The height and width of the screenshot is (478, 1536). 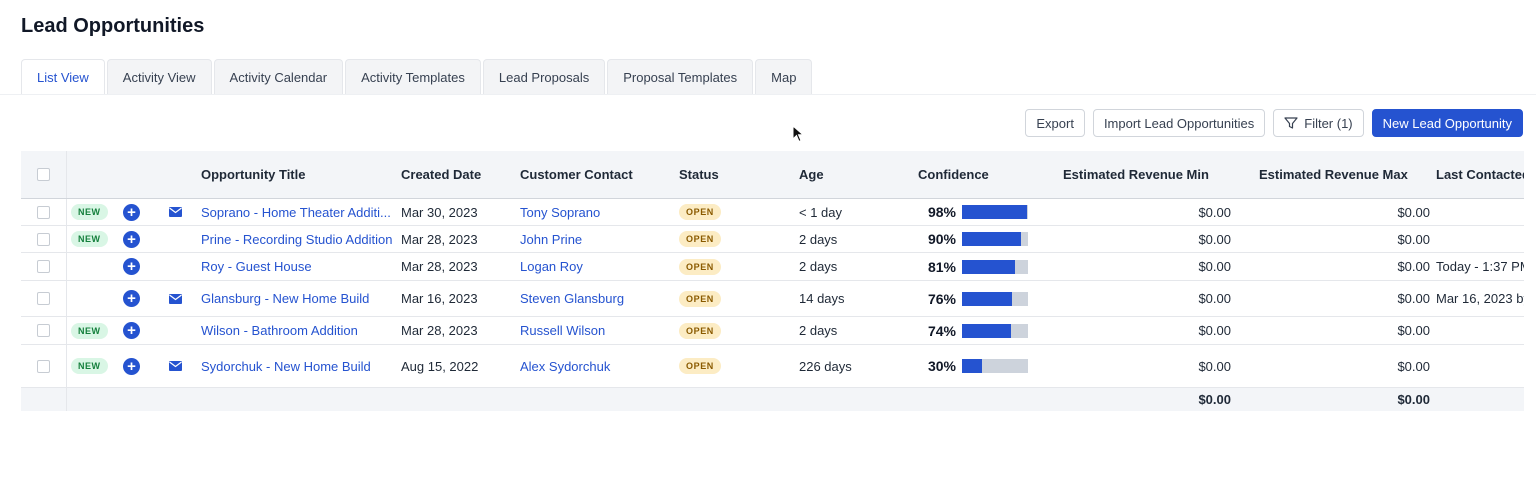 What do you see at coordinates (1136, 174) in the screenshot?
I see `col-header-rev-min: Estimated Revenue Min` at bounding box center [1136, 174].